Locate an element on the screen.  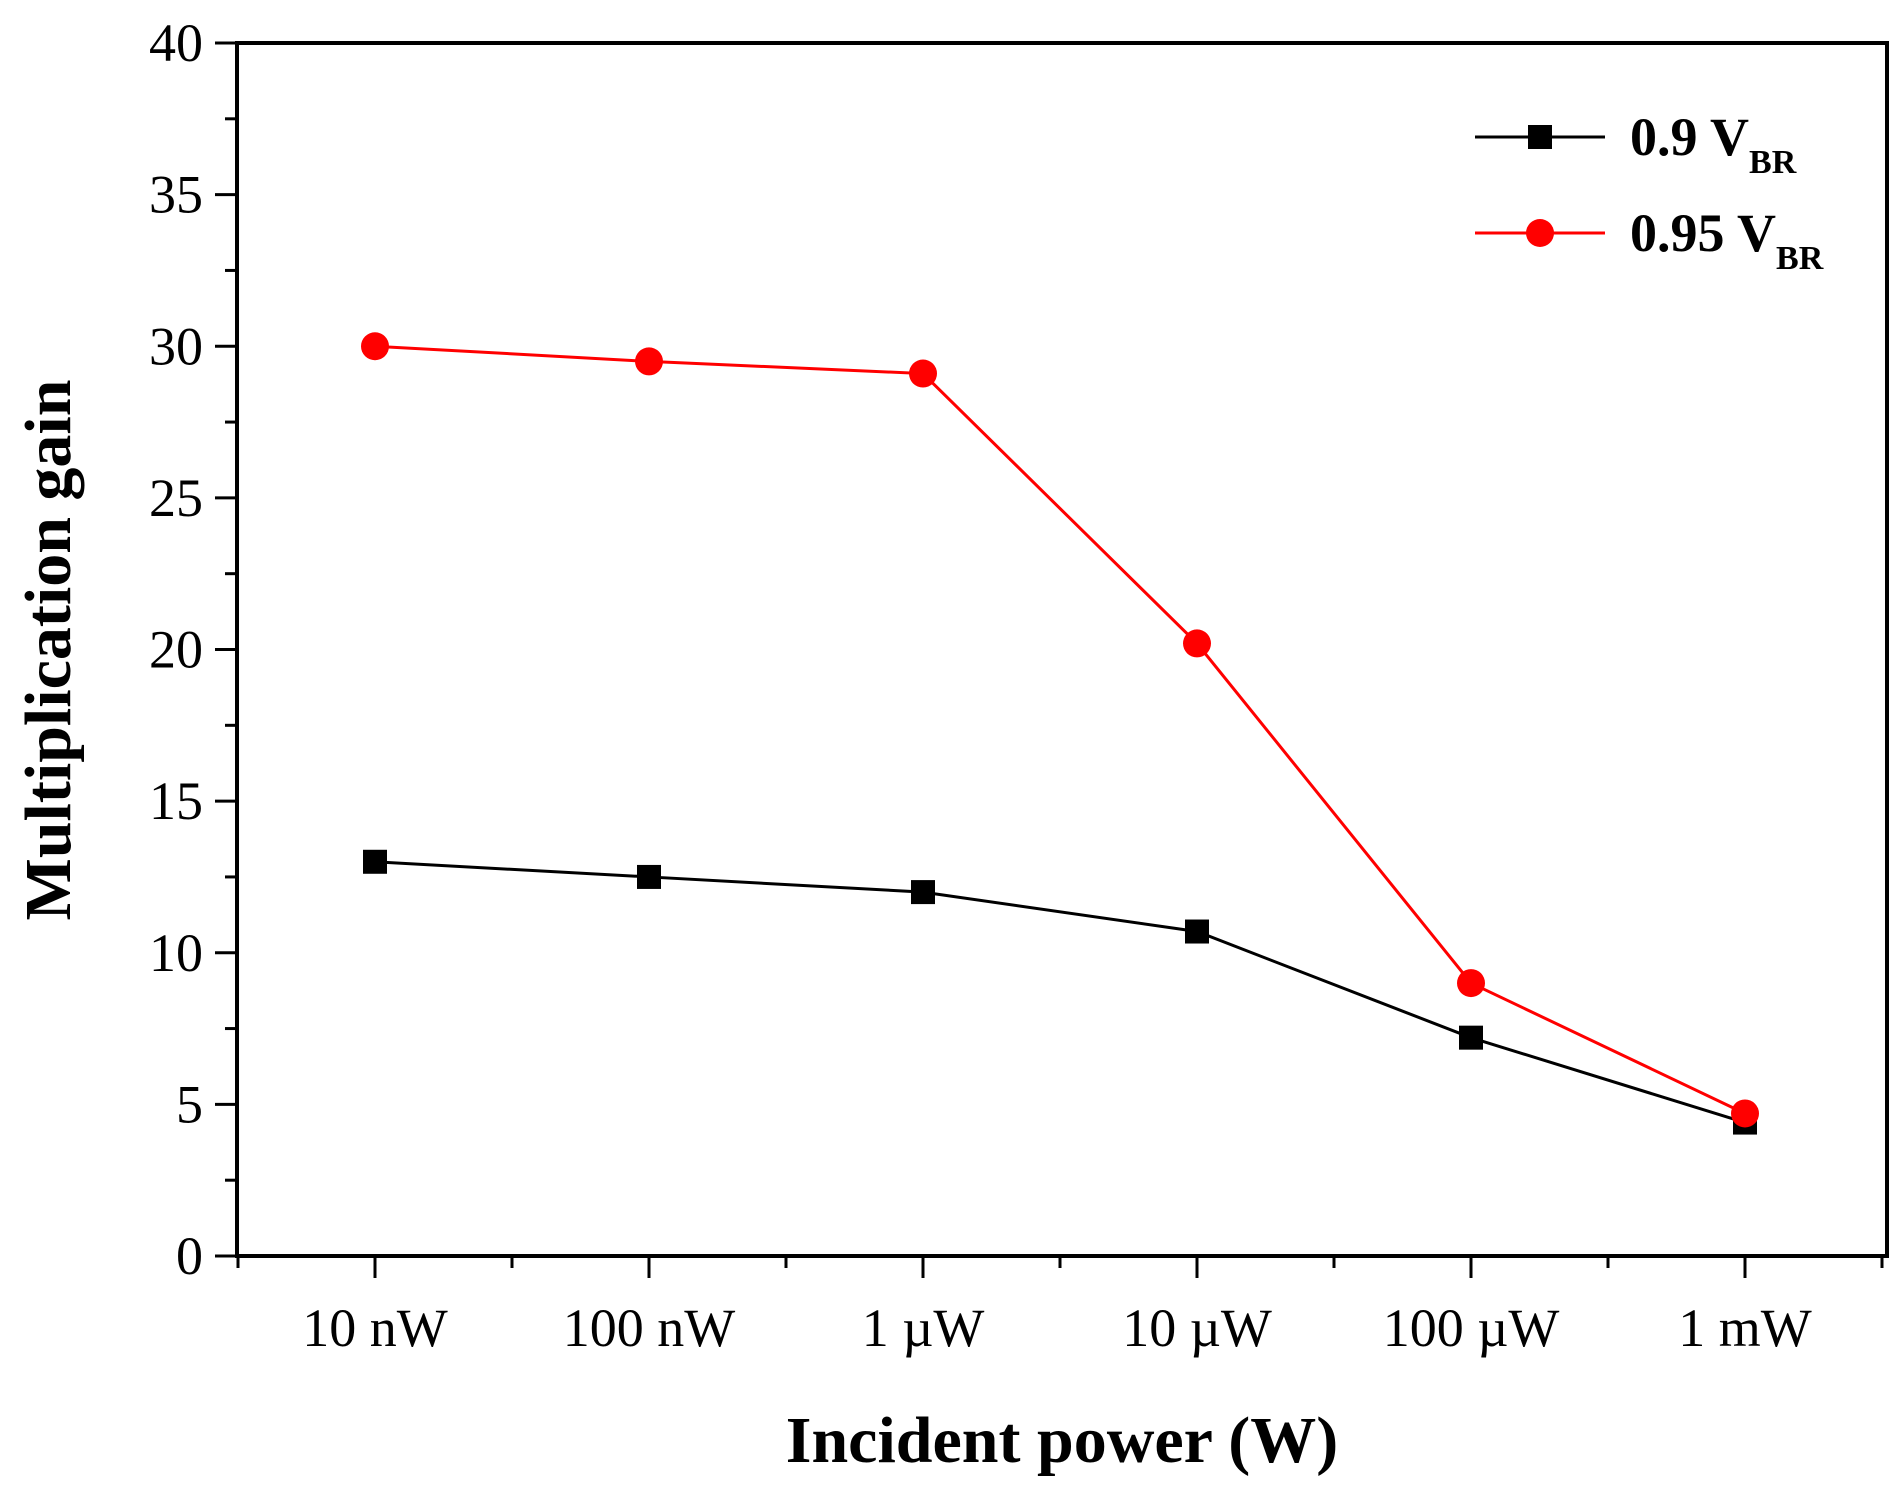
y-tick-label: 20 is located at coordinates (176, 650).